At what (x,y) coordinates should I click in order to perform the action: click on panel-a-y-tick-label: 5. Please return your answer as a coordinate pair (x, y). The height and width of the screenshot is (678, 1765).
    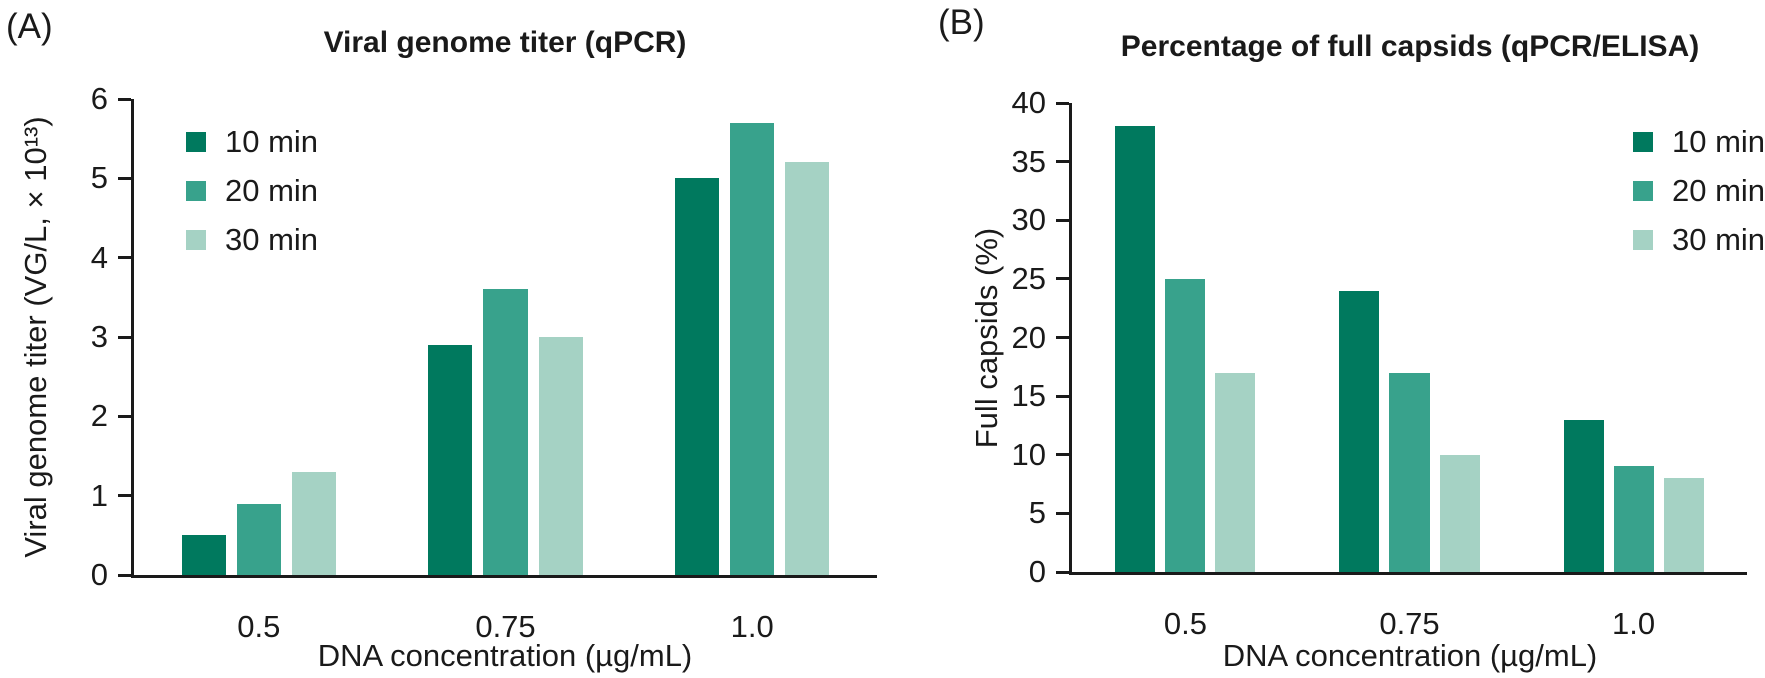
    Looking at the image, I should click on (99, 178).